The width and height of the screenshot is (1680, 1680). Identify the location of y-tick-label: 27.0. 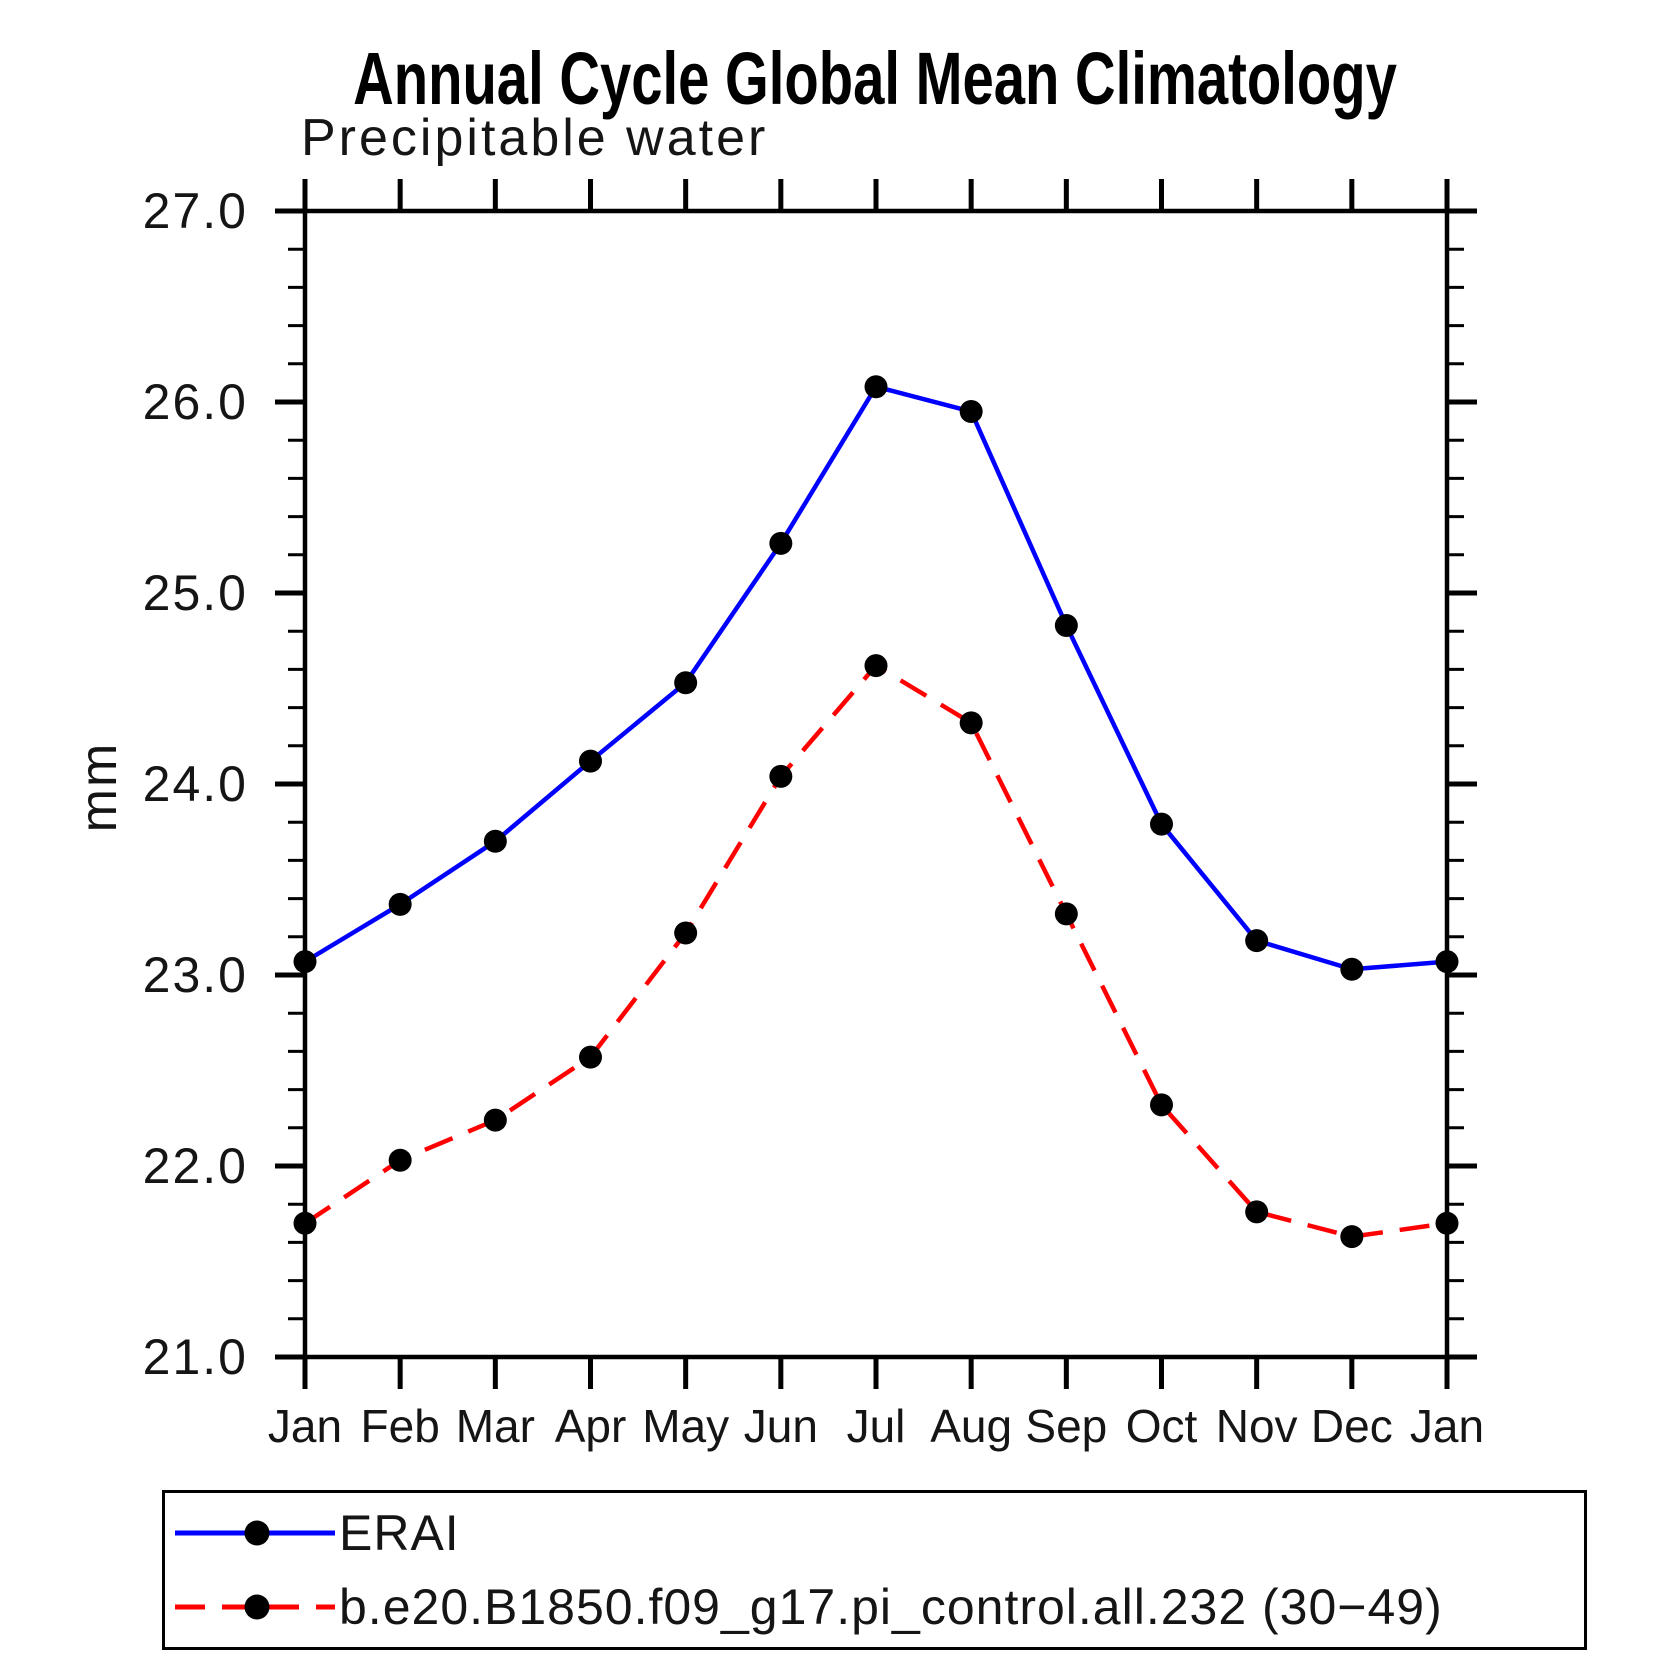
(195, 211).